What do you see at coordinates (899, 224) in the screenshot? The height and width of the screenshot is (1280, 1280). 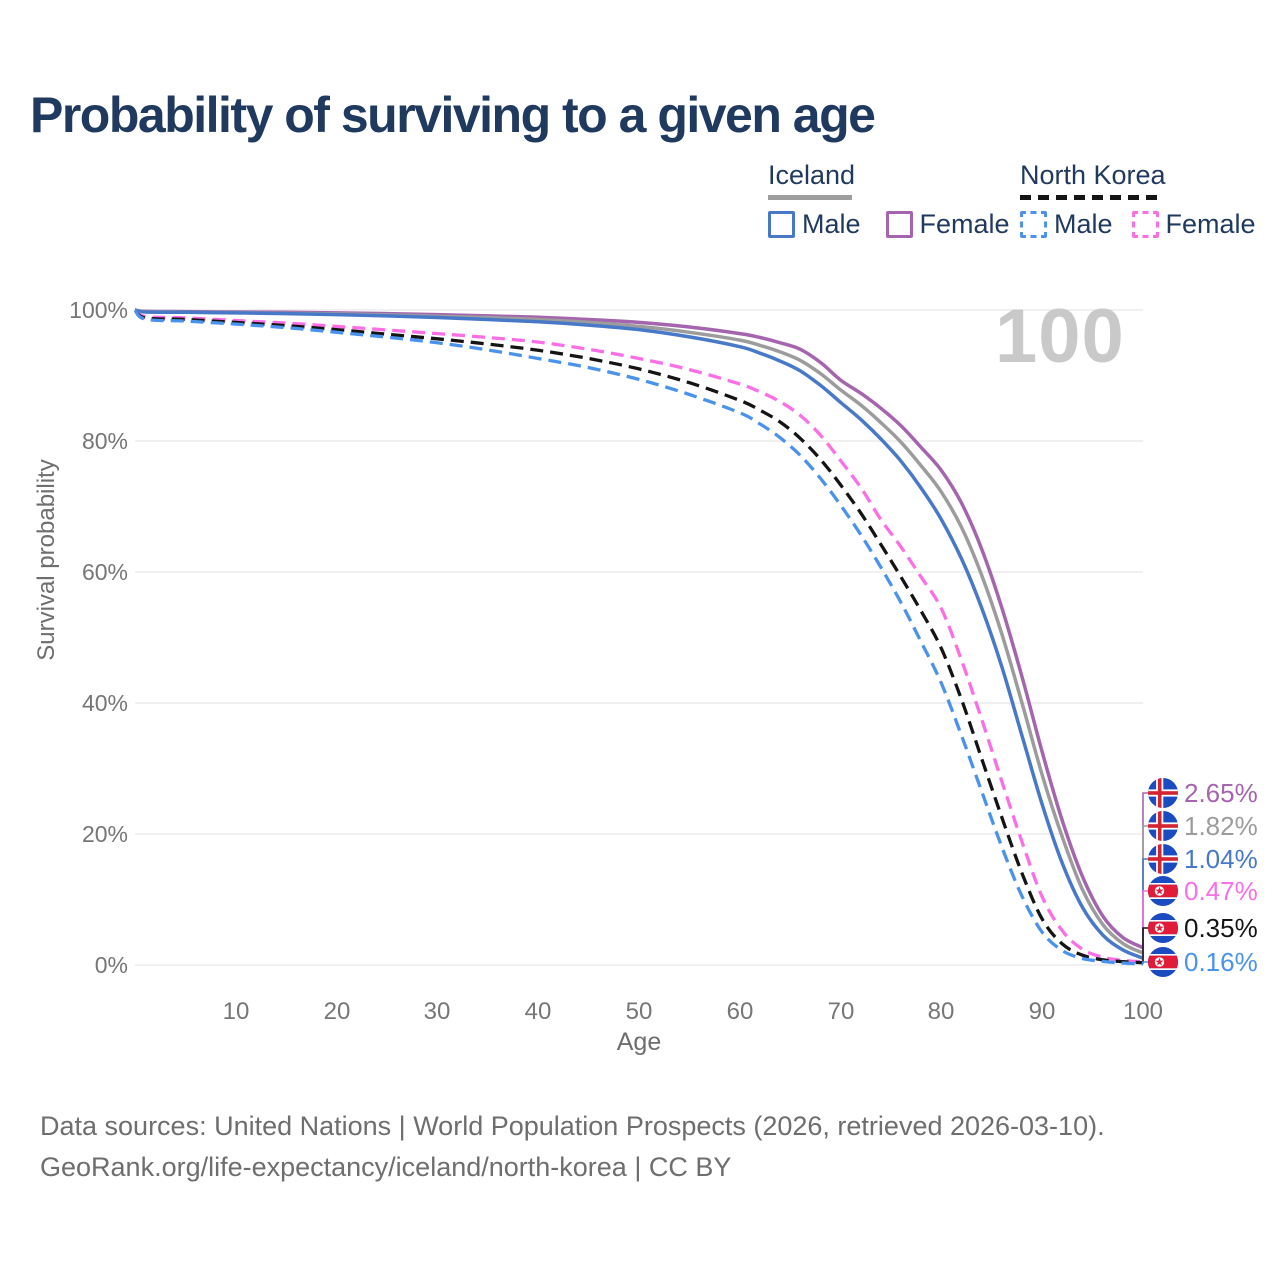 I see `iceland-female-checkbox` at bounding box center [899, 224].